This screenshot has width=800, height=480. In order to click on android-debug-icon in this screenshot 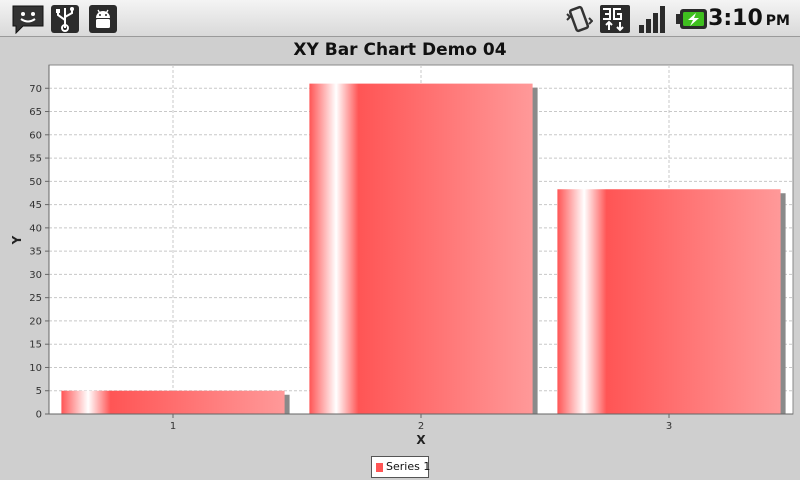, I will do `click(103, 19)`.